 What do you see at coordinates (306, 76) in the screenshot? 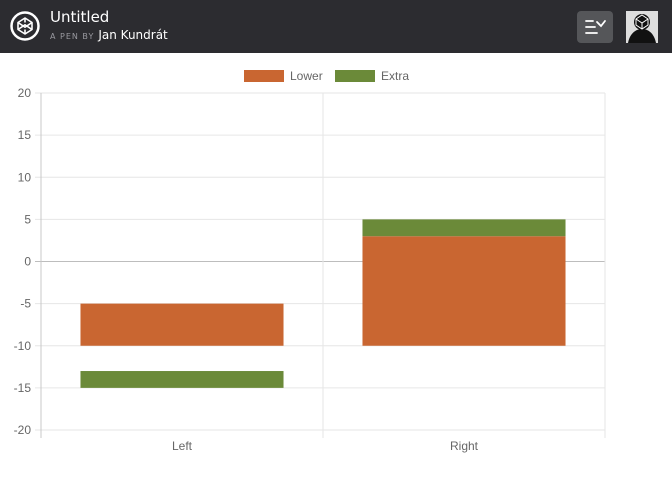
I see `legend-label-lower: Lower` at bounding box center [306, 76].